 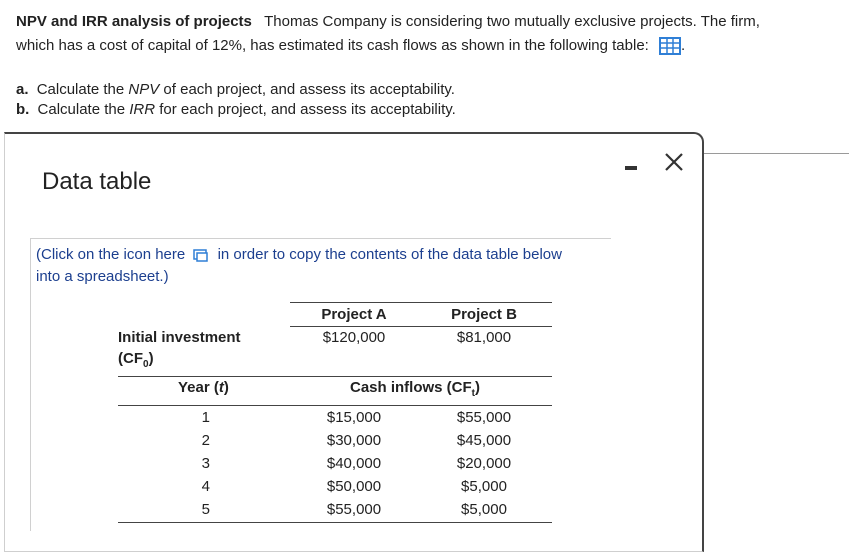 What do you see at coordinates (22, 89) in the screenshot?
I see `part-a-label: a.` at bounding box center [22, 89].